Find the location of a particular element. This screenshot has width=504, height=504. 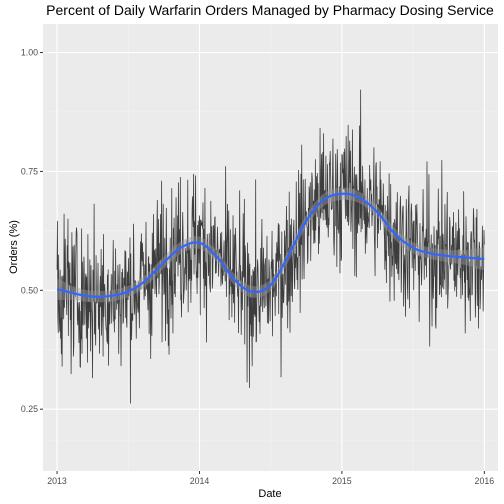

x-tick-label: 2013 is located at coordinates (57, 481).